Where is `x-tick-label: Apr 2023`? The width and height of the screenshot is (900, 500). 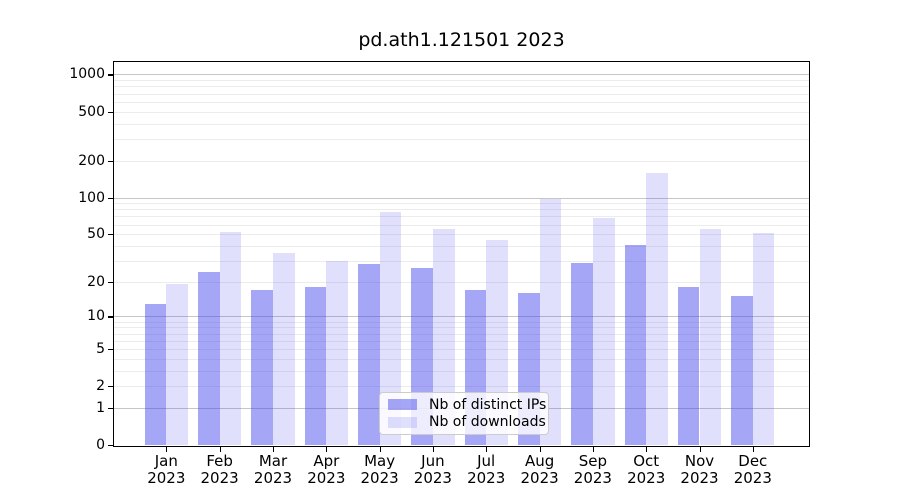
x-tick-label: Apr 2023 is located at coordinates (326, 470).